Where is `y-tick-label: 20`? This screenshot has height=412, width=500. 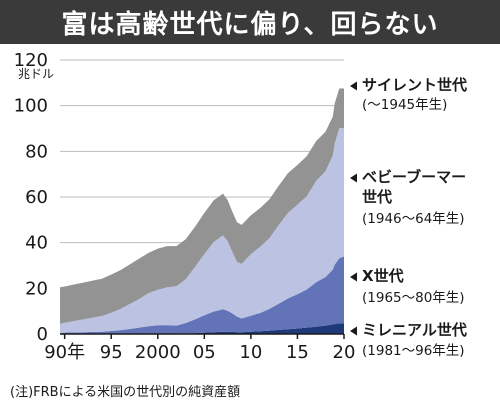 y-tick-label: 20 is located at coordinates (36, 288).